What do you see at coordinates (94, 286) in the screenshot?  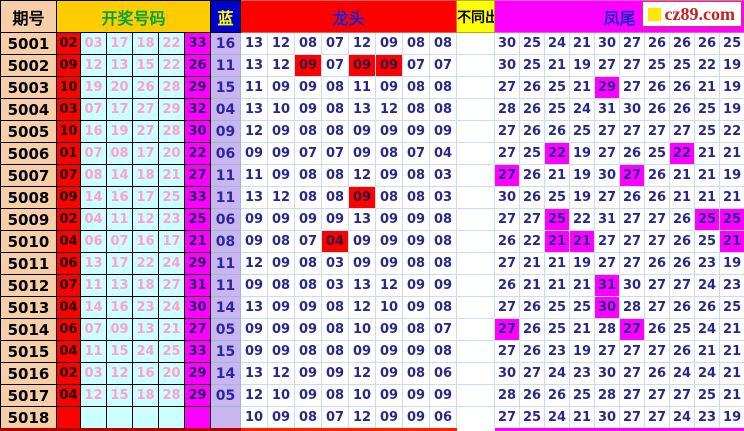 I see `lottery-number-cell: 11` at bounding box center [94, 286].